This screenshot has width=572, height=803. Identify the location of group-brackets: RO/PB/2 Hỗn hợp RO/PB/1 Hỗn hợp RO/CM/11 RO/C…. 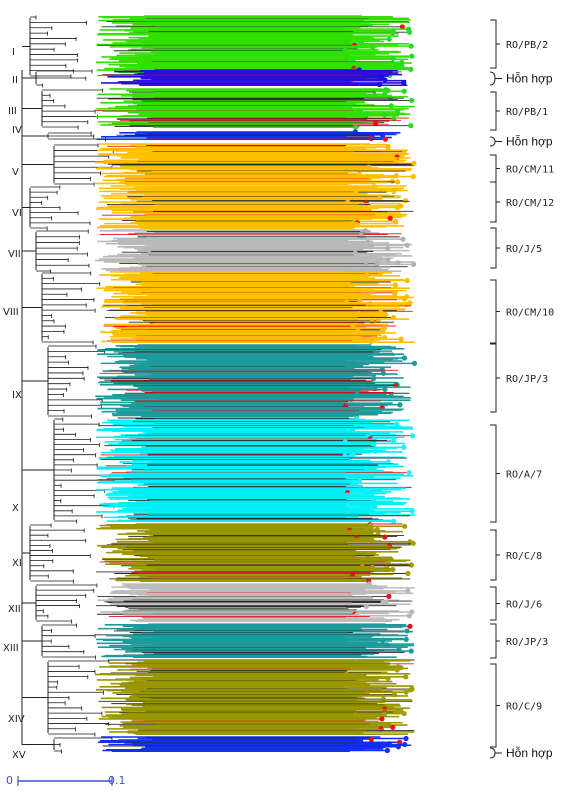
(521, 389).